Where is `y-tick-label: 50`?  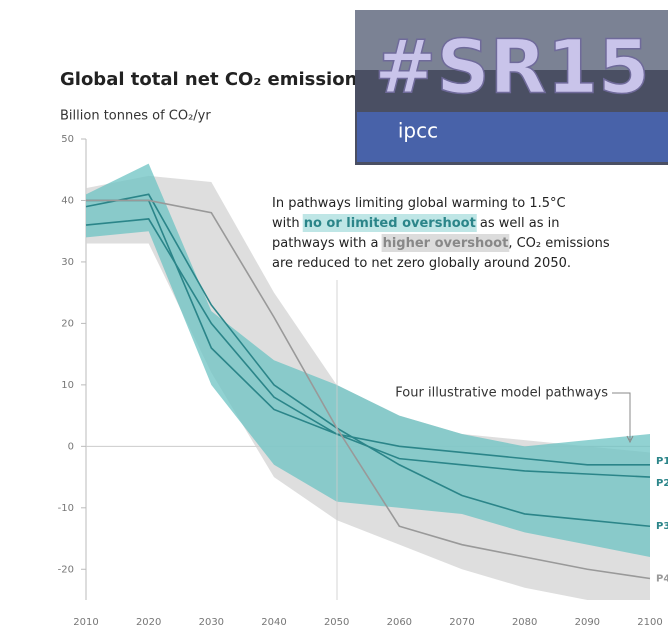 y-tick-label: 50 is located at coordinates (67, 139).